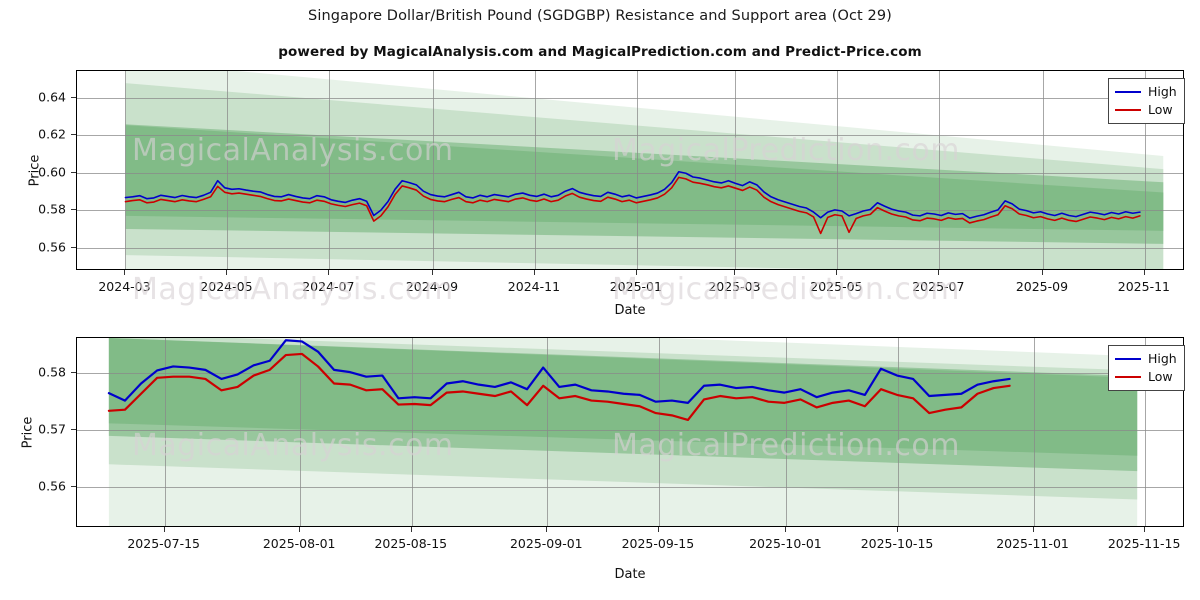 The width and height of the screenshot is (1200, 600). I want to click on bottom-chart-legend: High Low, so click(1146, 368).